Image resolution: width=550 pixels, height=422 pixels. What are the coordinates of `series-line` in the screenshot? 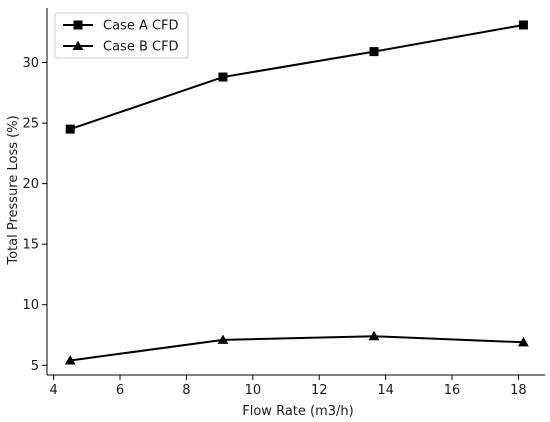 It's located at (297, 348).